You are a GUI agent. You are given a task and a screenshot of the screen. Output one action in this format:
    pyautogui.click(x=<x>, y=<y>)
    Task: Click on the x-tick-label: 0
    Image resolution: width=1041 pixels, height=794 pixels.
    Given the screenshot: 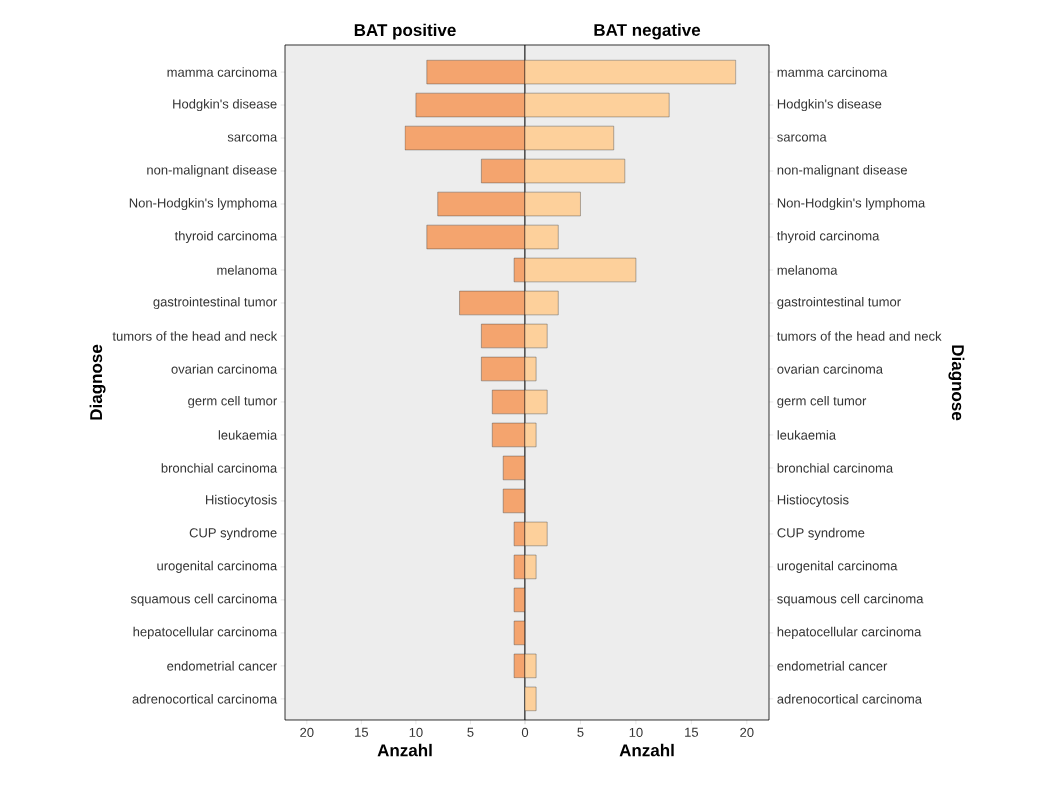 What is the action you would take?
    pyautogui.click(x=525, y=732)
    